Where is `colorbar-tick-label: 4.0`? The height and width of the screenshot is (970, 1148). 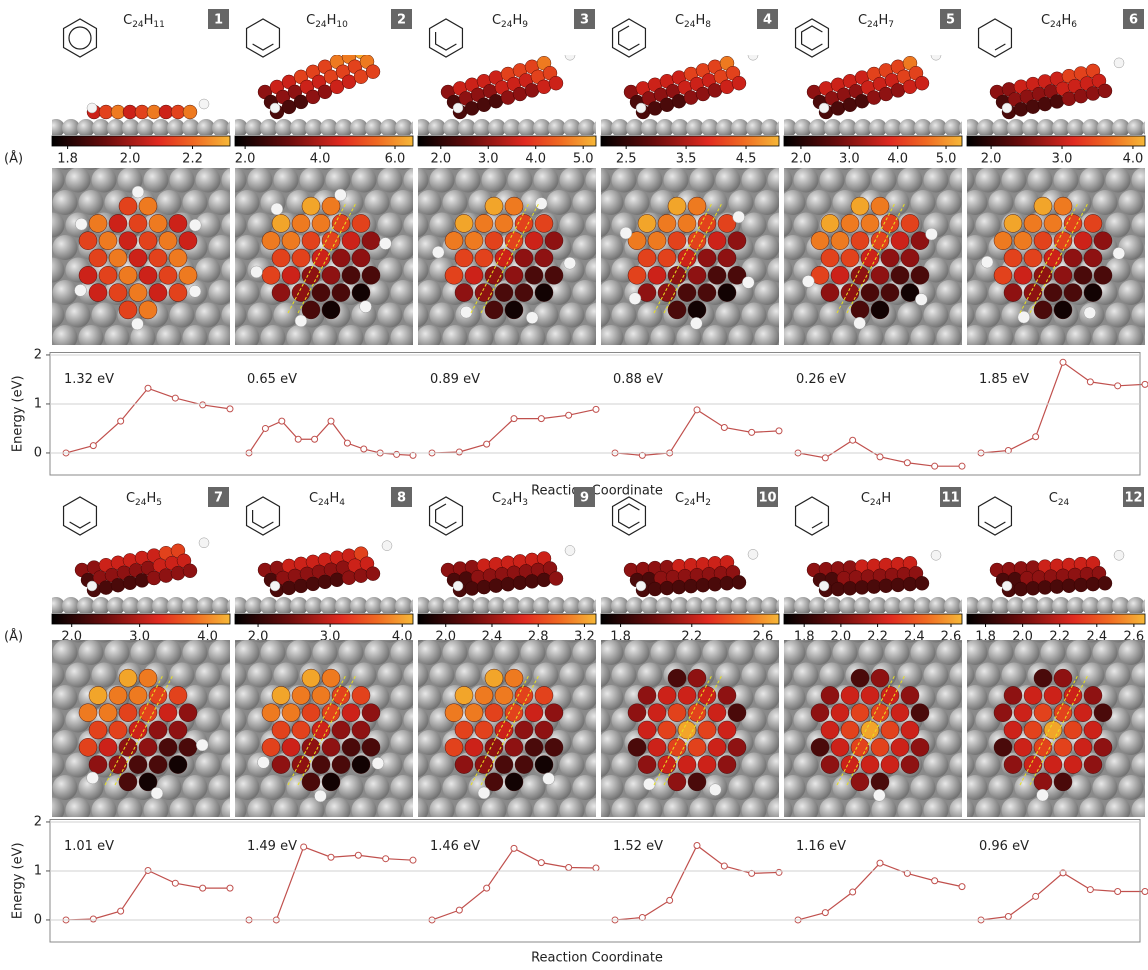 colorbar-tick-label: 4.0 is located at coordinates (1133, 159).